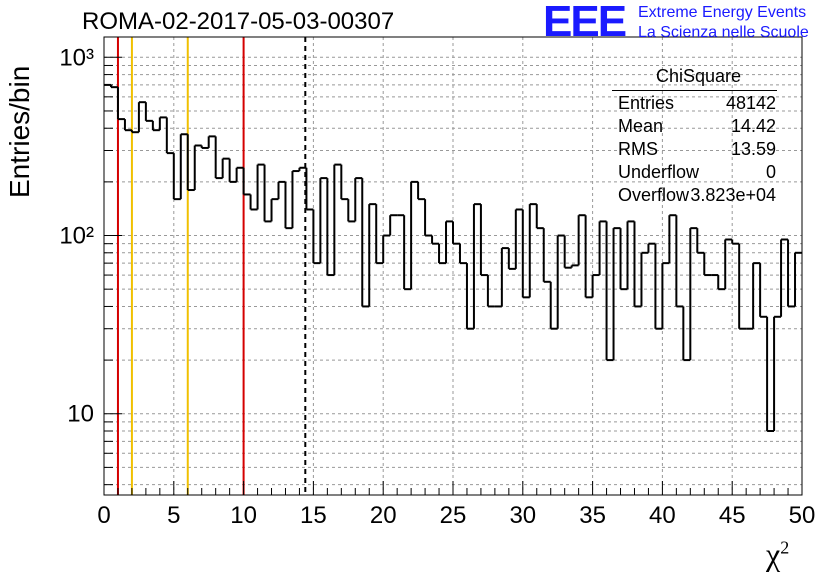  Describe the element at coordinates (383, 515) in the screenshot. I see `x-tick-label: 20` at that location.